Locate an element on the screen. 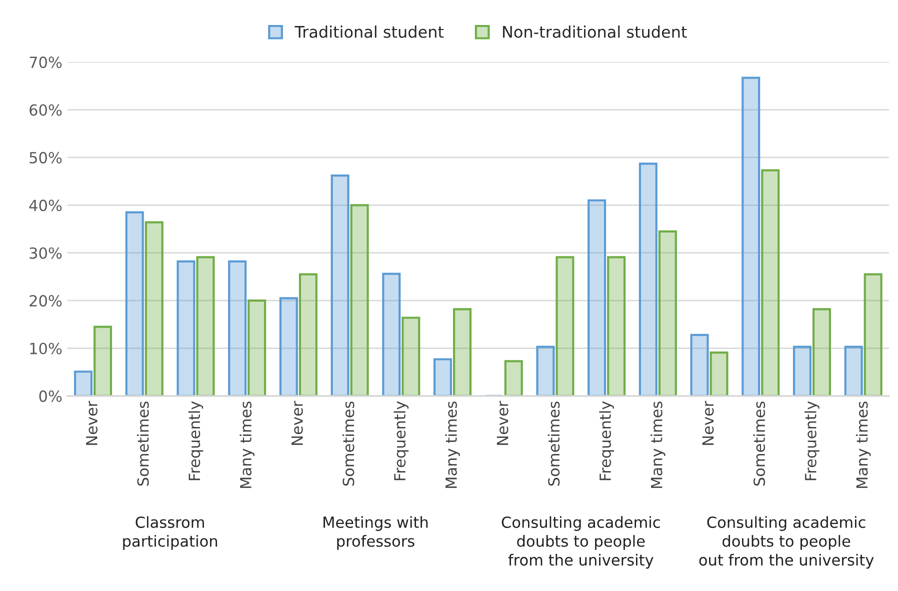  text: Classrom participation is located at coordinates (170, 533).